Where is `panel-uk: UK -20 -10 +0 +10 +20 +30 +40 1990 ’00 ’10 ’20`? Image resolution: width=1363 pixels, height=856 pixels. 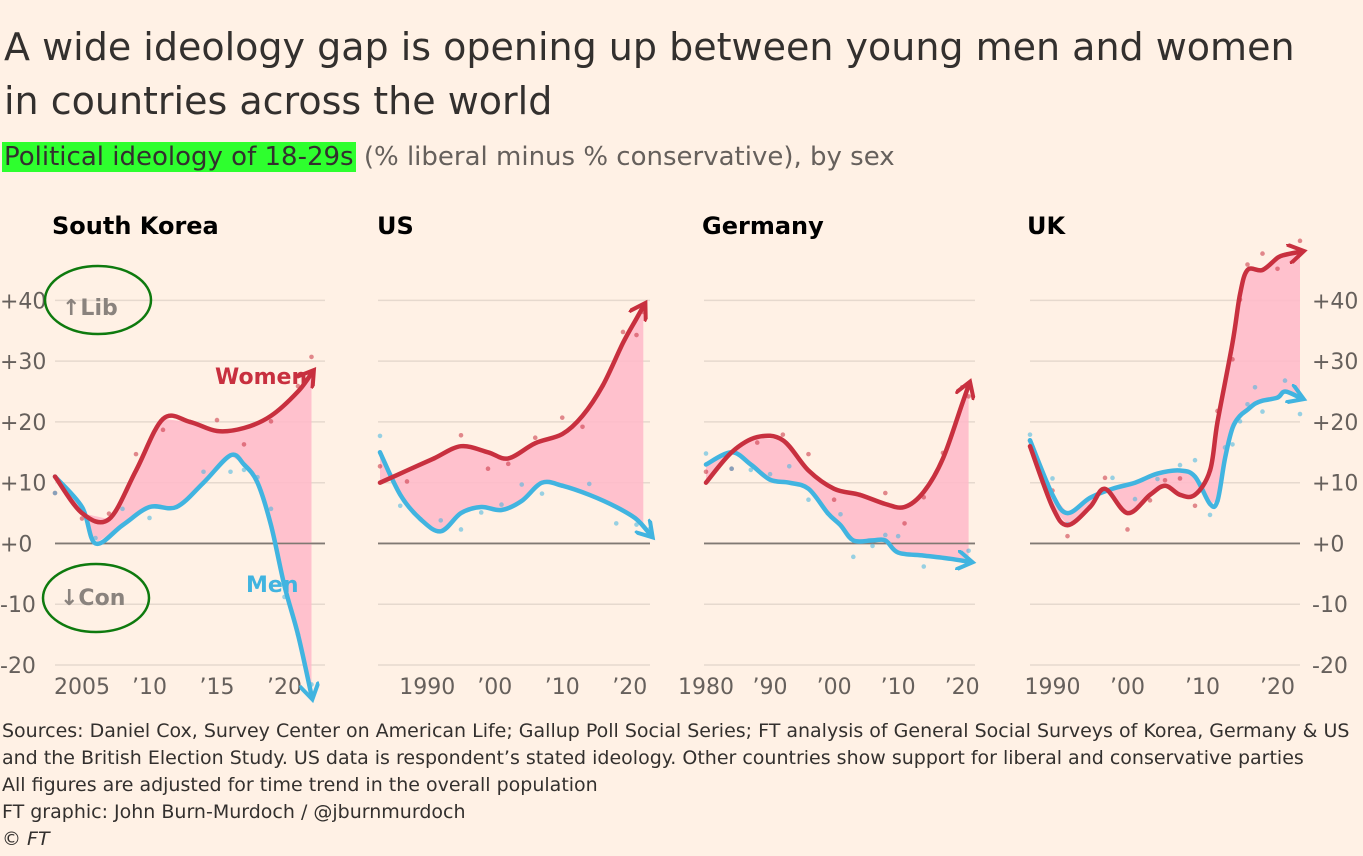 panel-uk: UK -20 -10 +0 +10 +20 +30 +40 1990 ’00 ’10 ’20 is located at coordinates (1192, 456).